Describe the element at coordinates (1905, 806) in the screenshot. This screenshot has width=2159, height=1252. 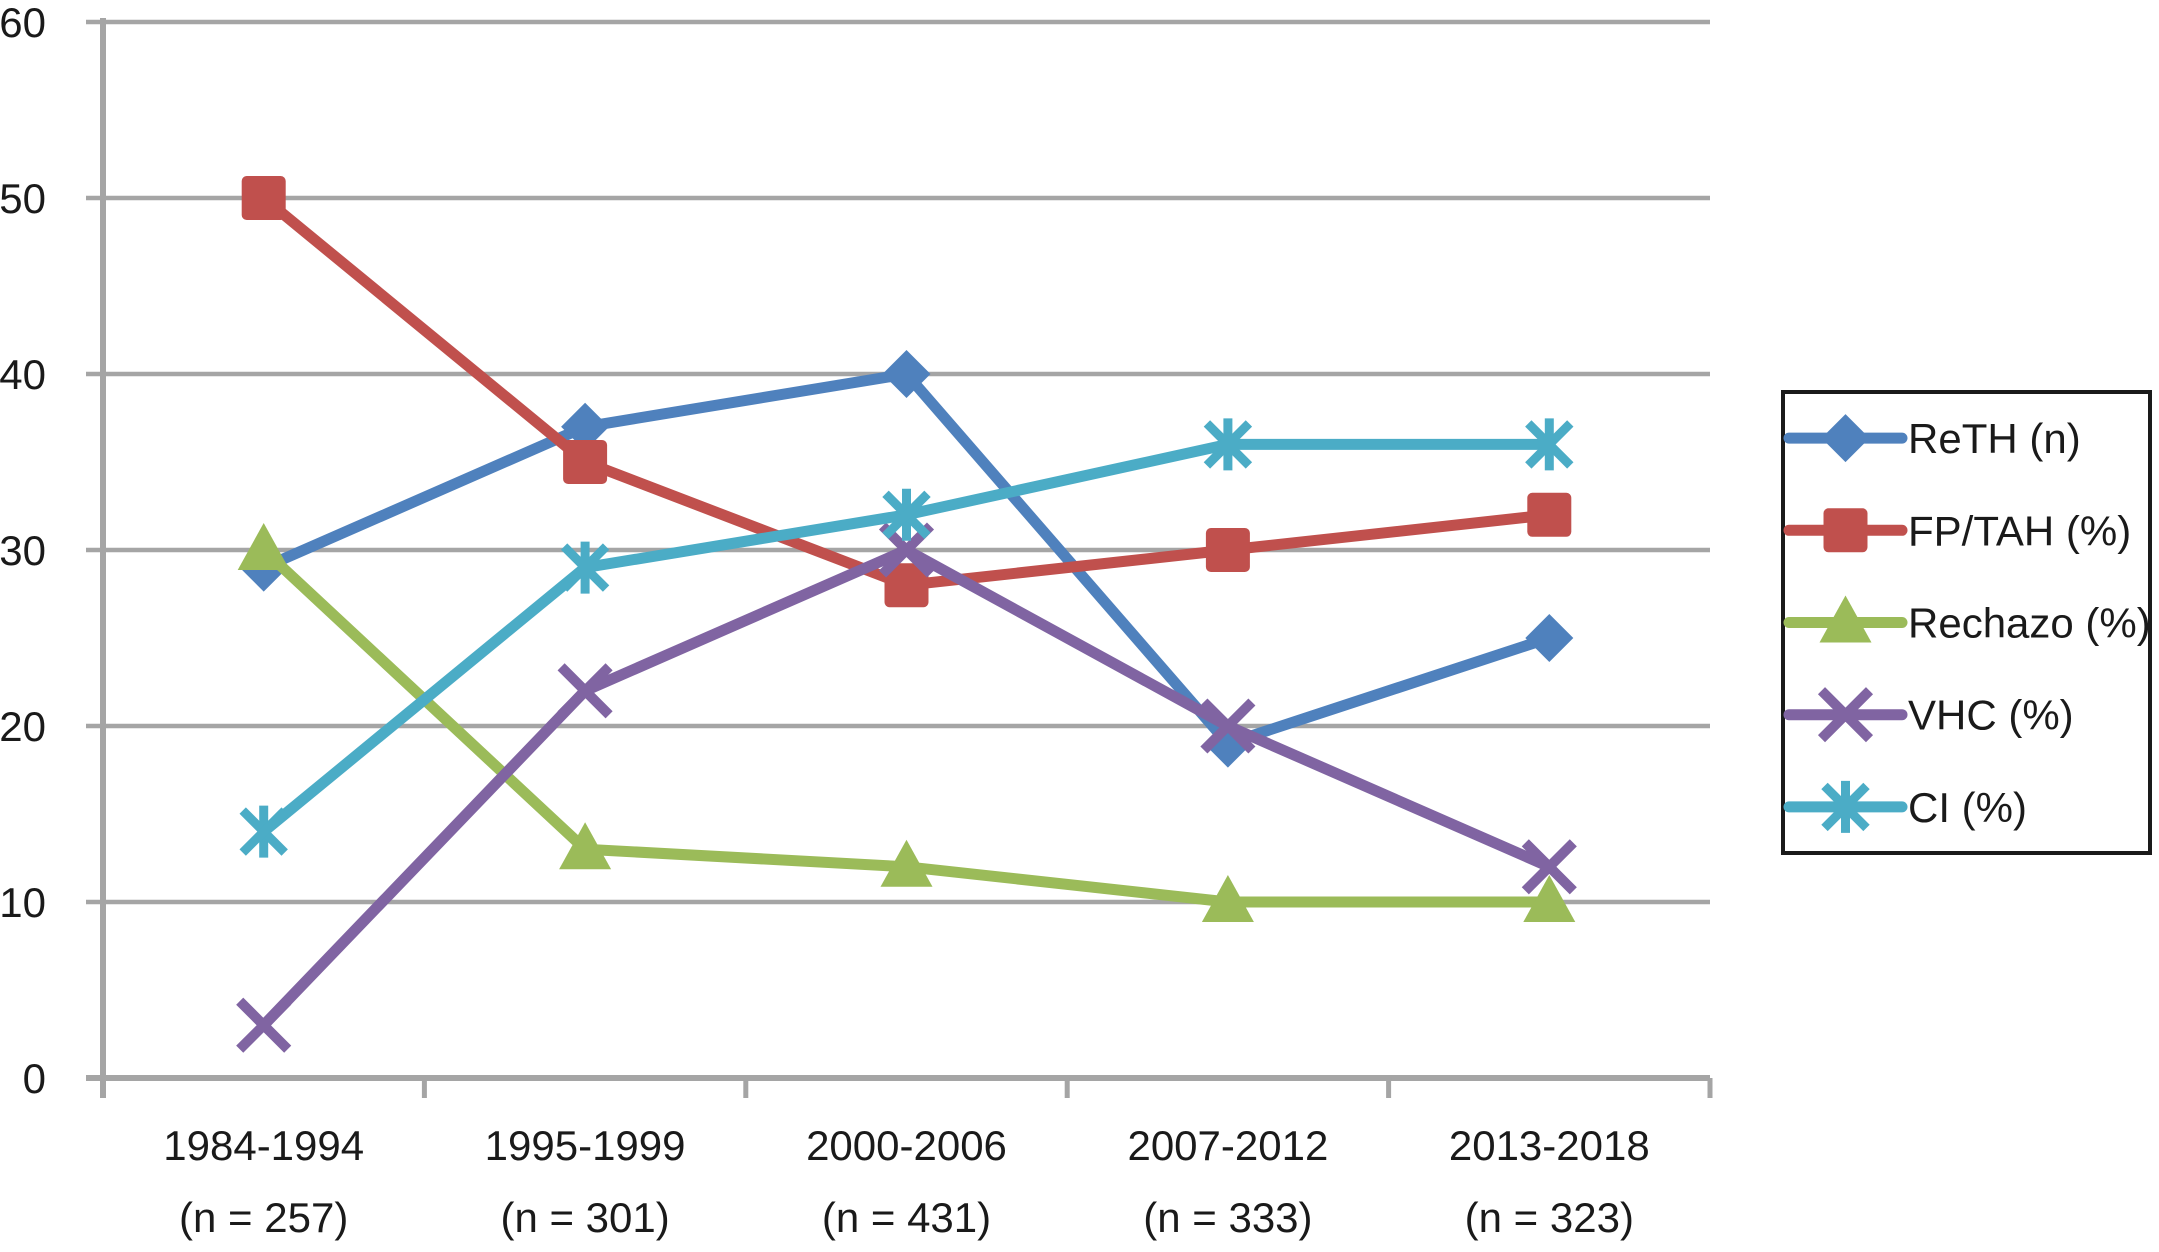
I see `legend-item-ci: CI (%)` at that location.